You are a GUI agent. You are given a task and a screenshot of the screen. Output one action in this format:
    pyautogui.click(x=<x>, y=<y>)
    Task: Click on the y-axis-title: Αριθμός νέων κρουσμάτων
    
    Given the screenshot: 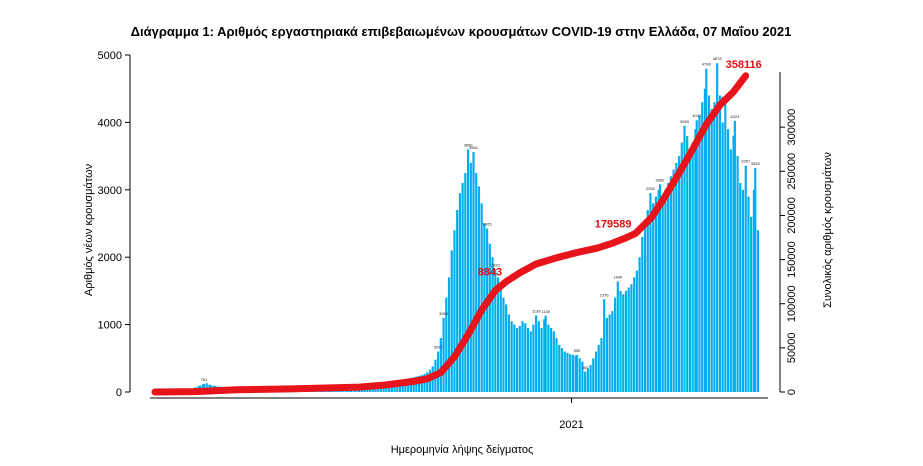 What is the action you would take?
    pyautogui.click(x=89, y=229)
    